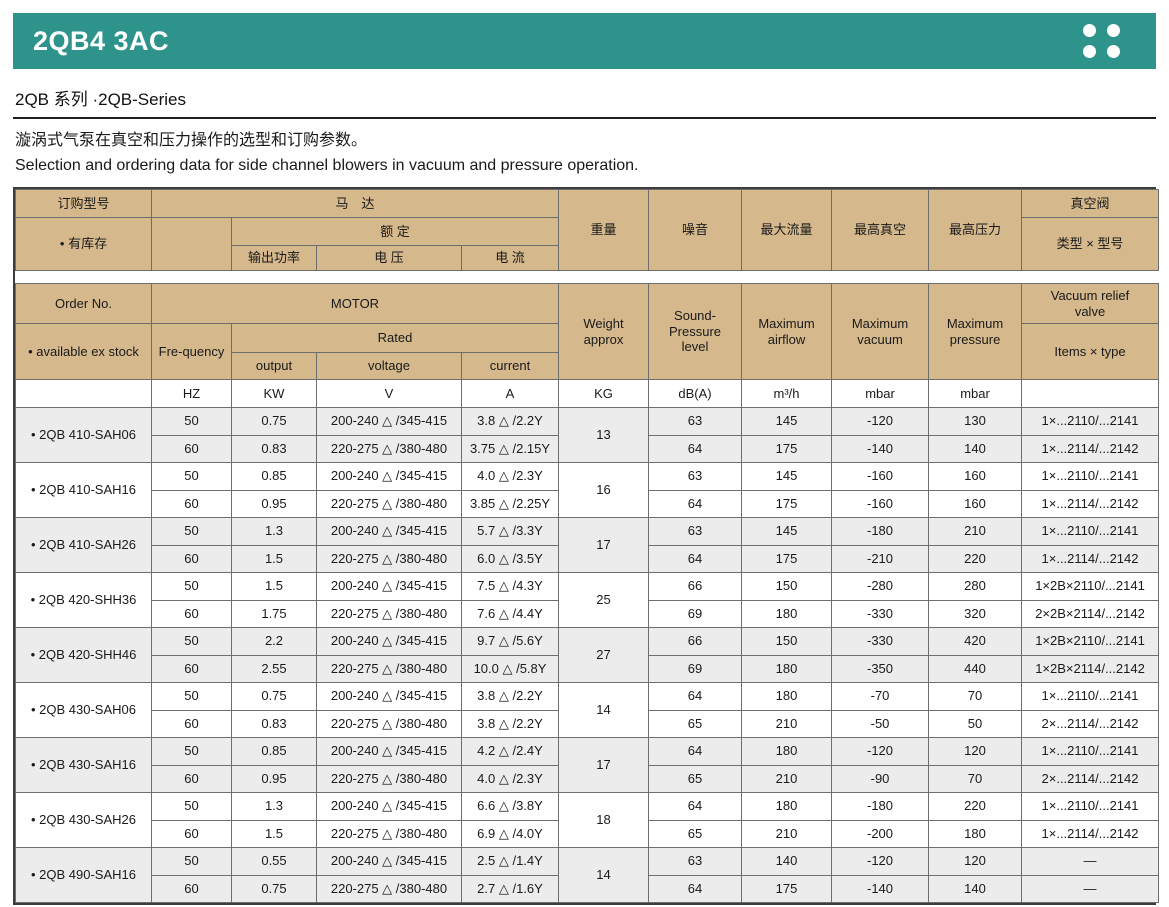  I want to click on col-motor-zh: 马 达, so click(355, 203).